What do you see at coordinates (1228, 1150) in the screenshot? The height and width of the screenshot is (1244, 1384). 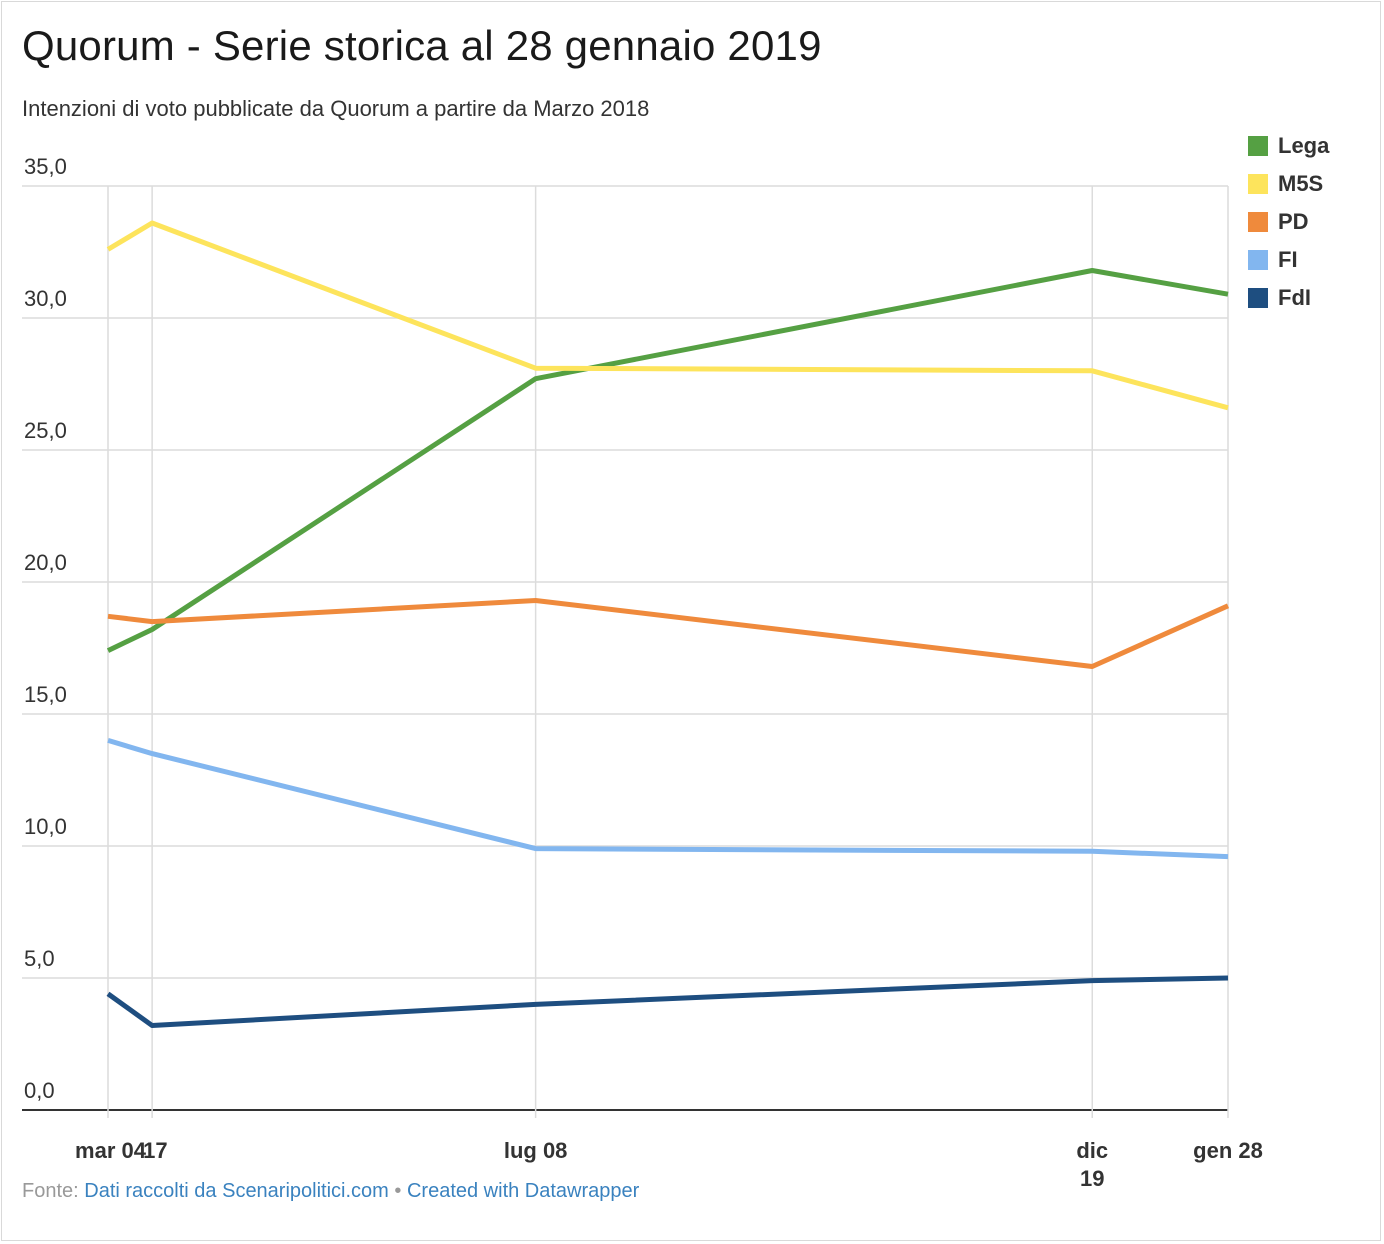 I see `x-tick-label: gen 28` at bounding box center [1228, 1150].